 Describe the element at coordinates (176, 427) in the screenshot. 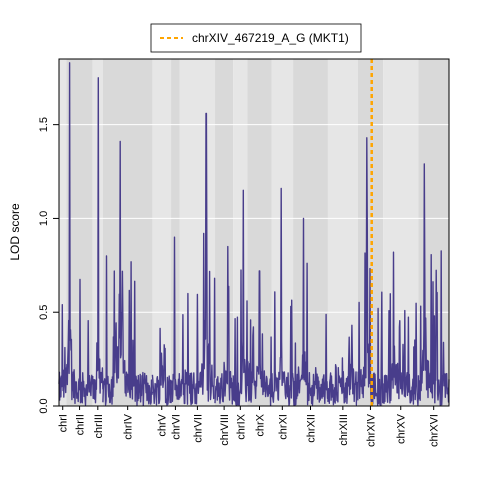

I see `x-tick-label: chrVI` at that location.